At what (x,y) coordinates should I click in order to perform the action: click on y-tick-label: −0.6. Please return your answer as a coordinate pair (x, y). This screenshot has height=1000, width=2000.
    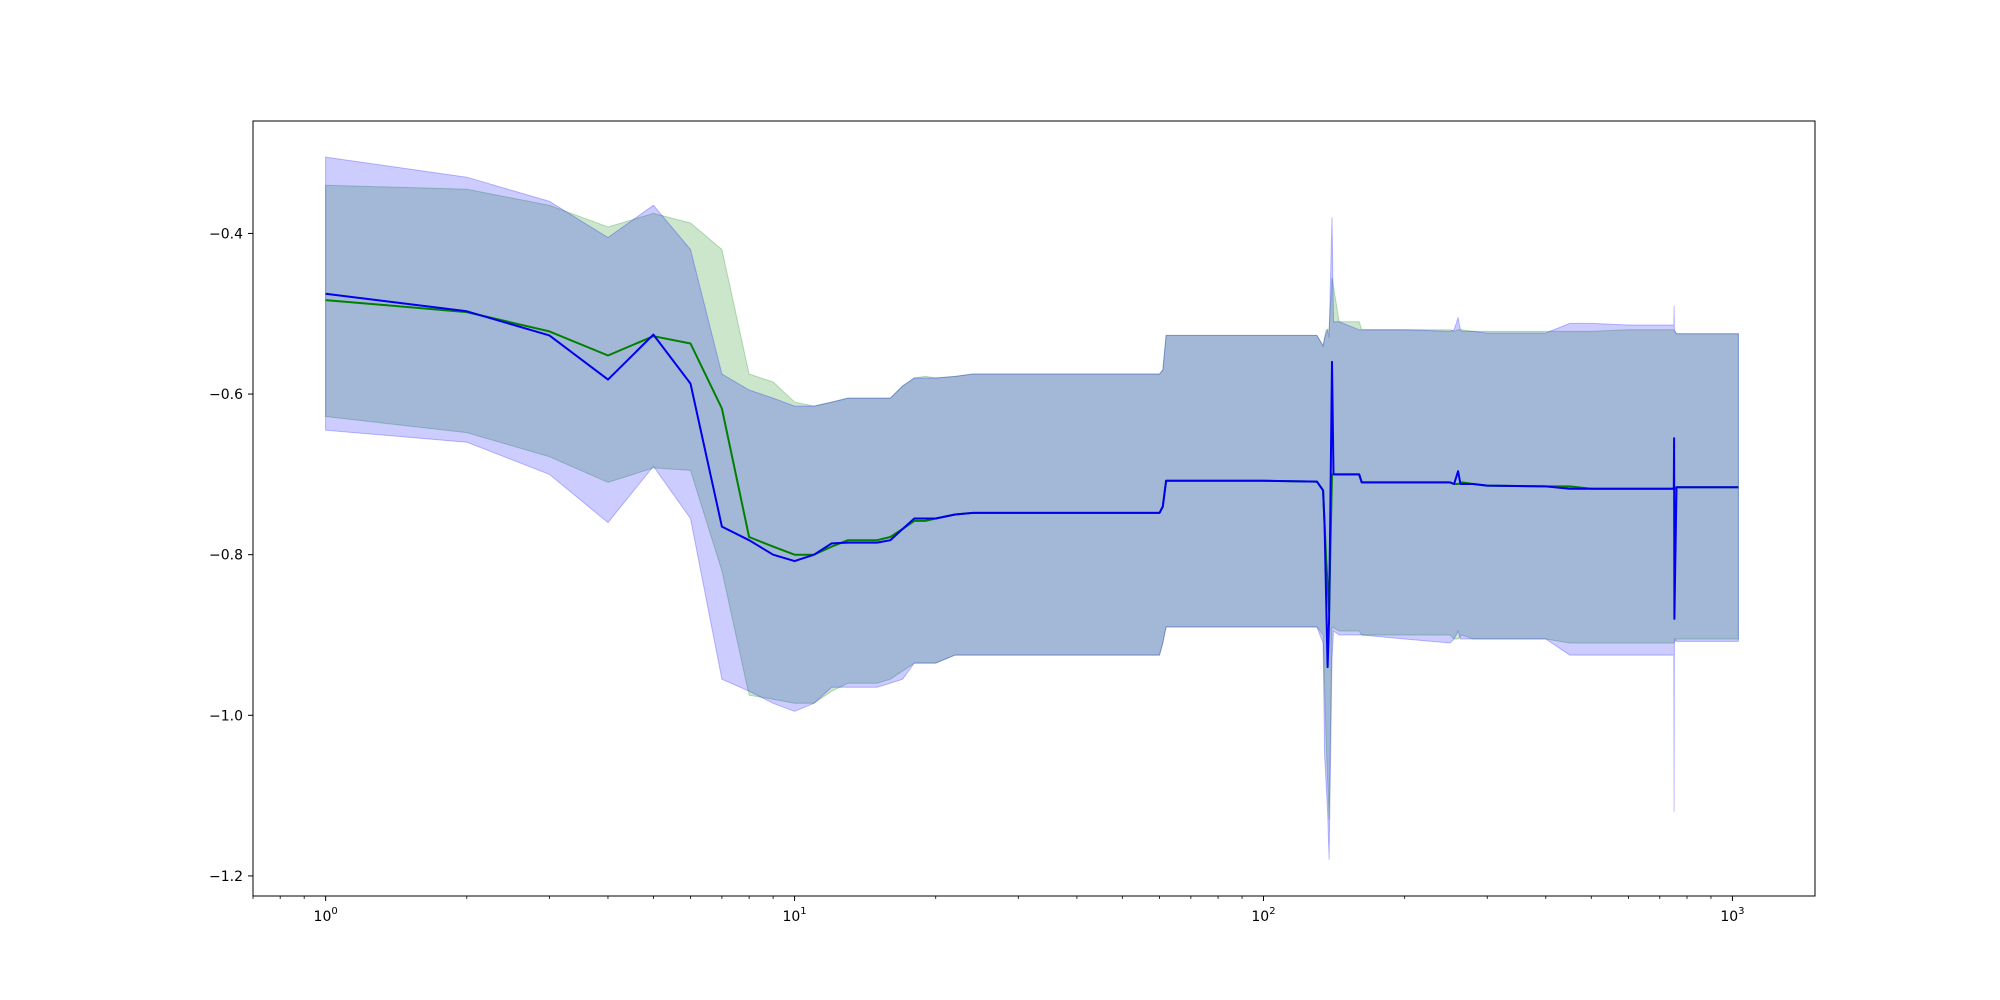
    Looking at the image, I should click on (226, 395).